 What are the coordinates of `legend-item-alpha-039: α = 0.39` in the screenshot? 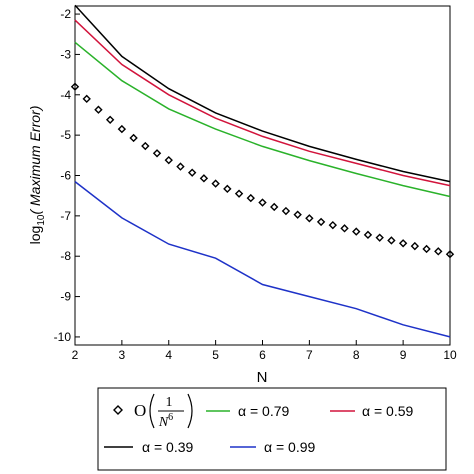 It's located at (149, 447).